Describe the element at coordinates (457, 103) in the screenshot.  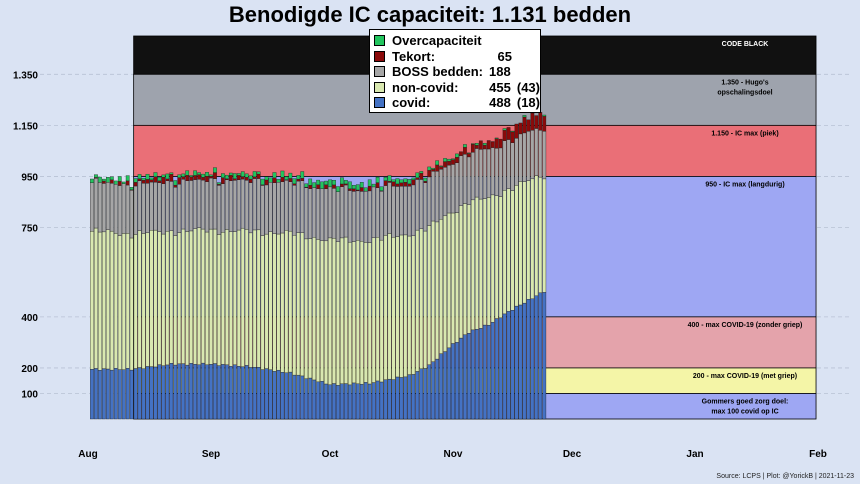
I see `legend-item-covid: covid: 488 (18)` at that location.